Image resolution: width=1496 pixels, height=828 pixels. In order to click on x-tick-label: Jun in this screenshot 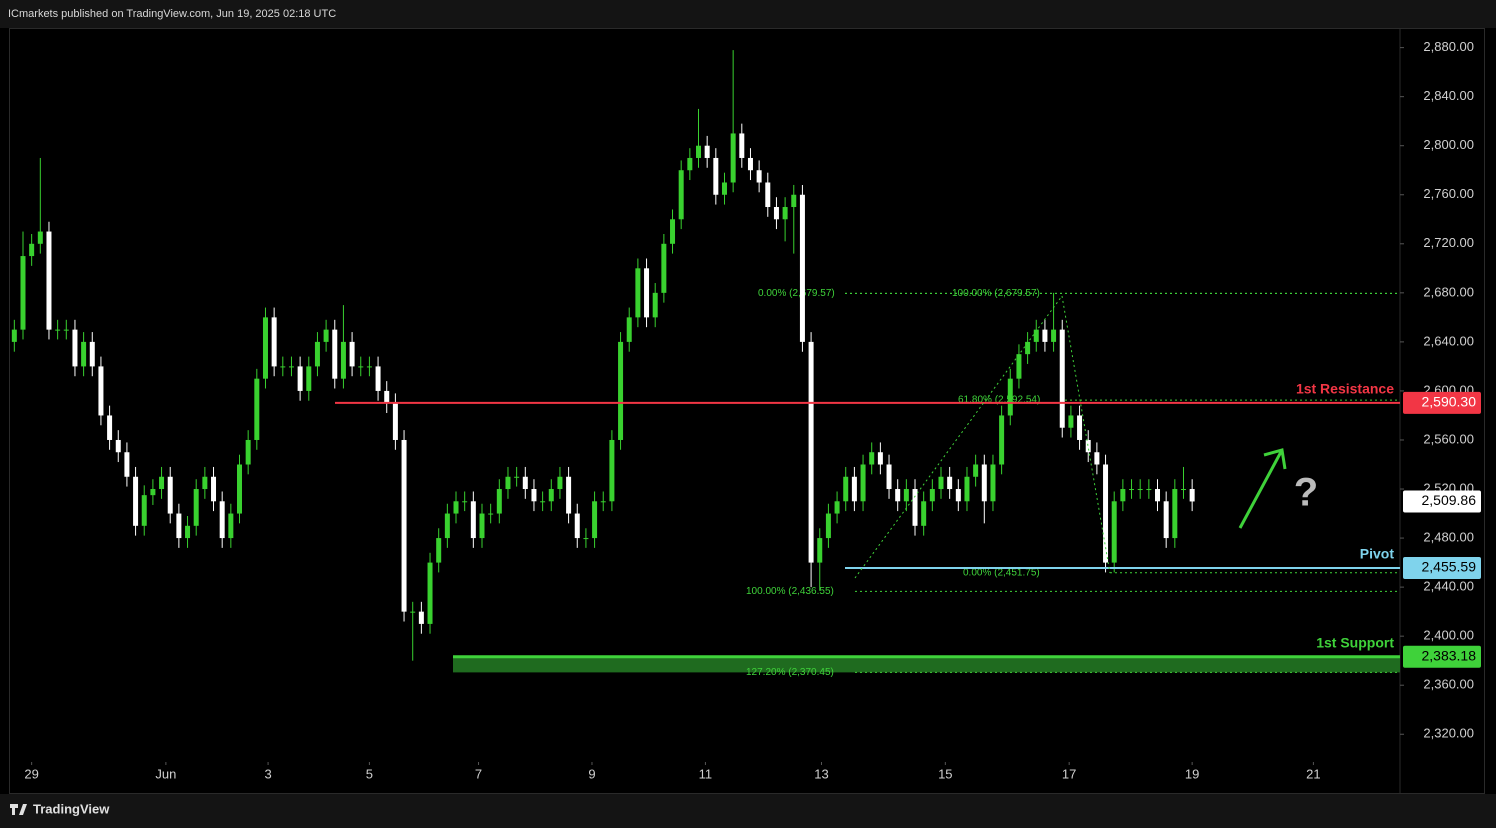, I will do `click(165, 773)`.